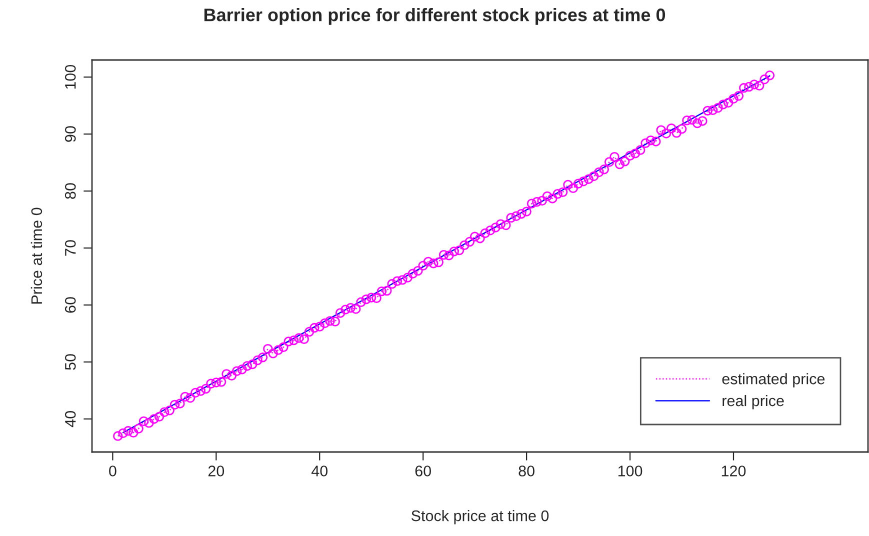 The image size is (869, 536). Describe the element at coordinates (70, 305) in the screenshot. I see `y-tick-label: 60` at that location.